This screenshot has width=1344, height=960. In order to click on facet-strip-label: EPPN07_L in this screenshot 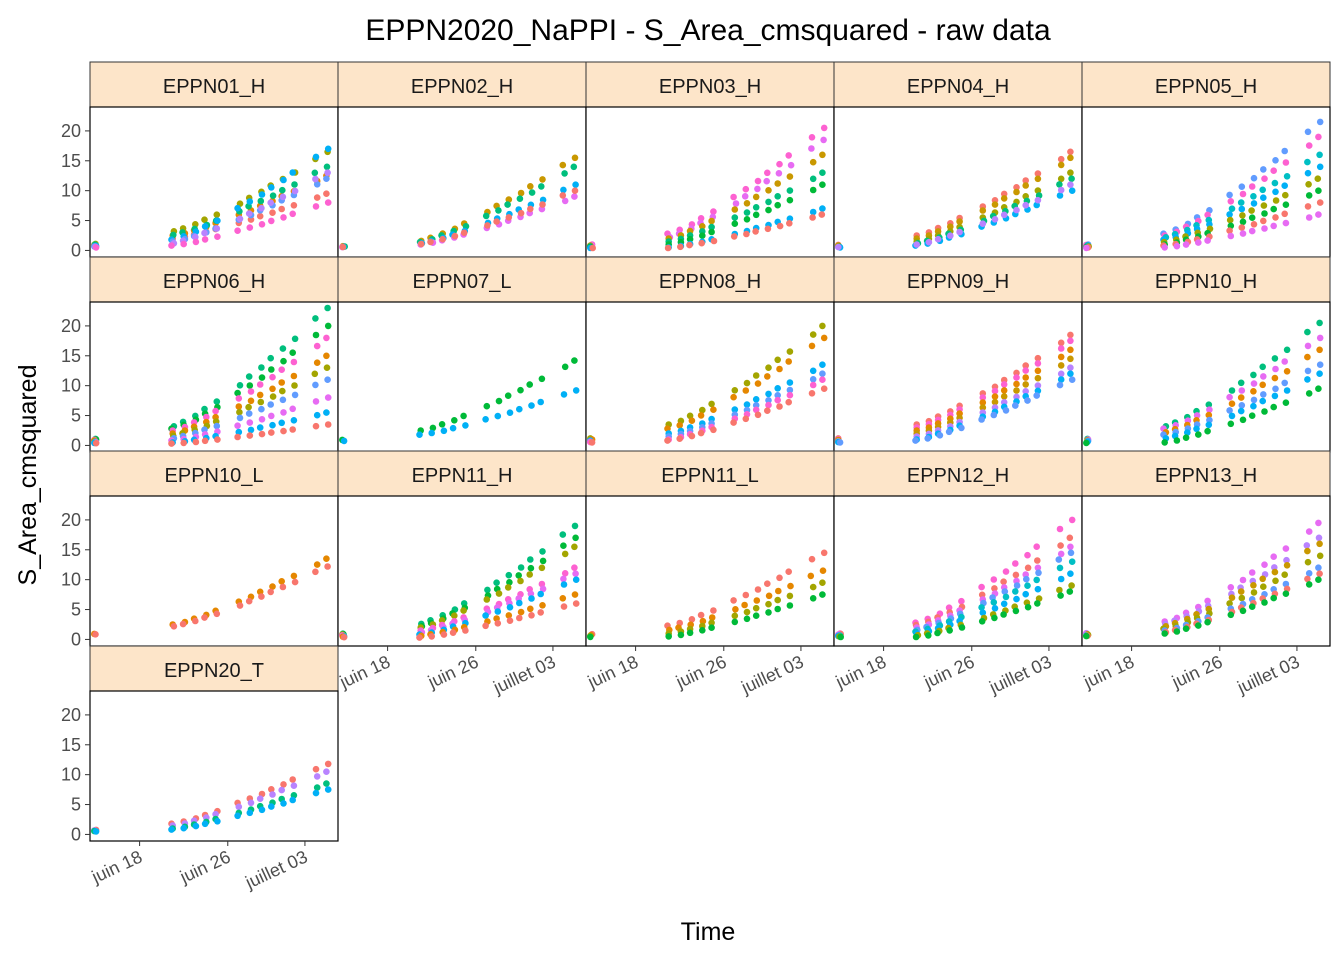, I will do `click(462, 282)`.